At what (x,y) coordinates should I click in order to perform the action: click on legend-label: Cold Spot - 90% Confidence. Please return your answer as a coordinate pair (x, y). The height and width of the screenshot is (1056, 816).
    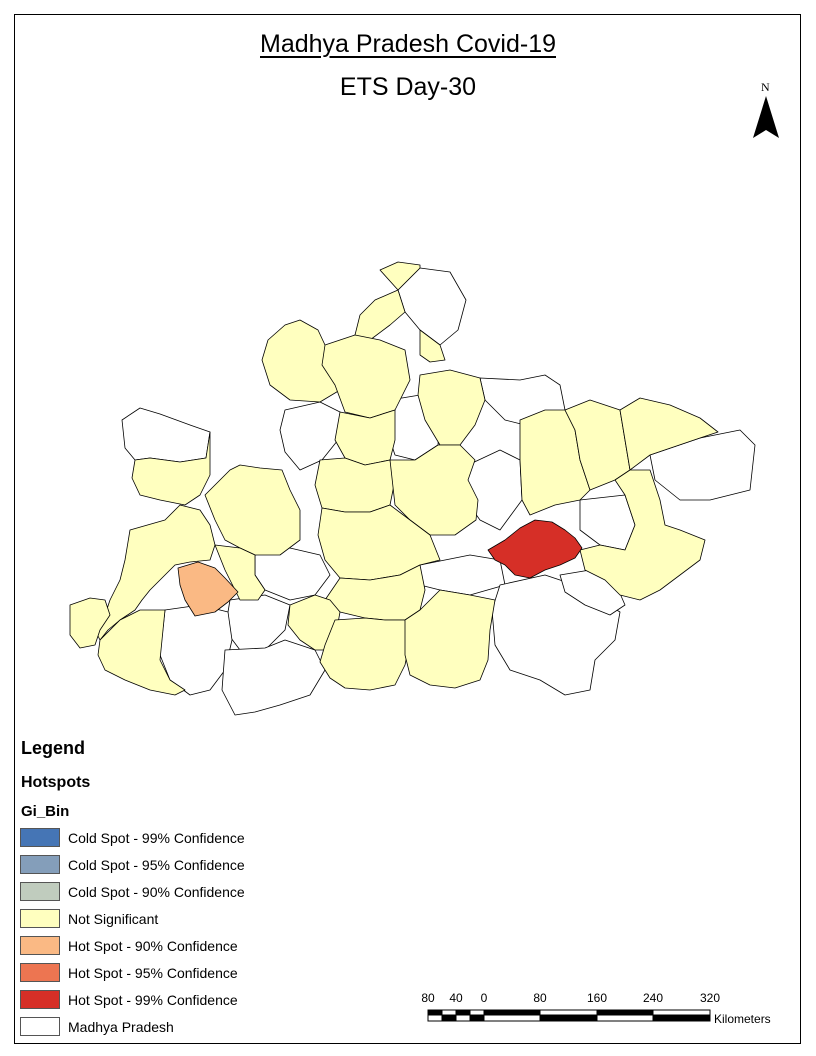
    Looking at the image, I should click on (156, 892).